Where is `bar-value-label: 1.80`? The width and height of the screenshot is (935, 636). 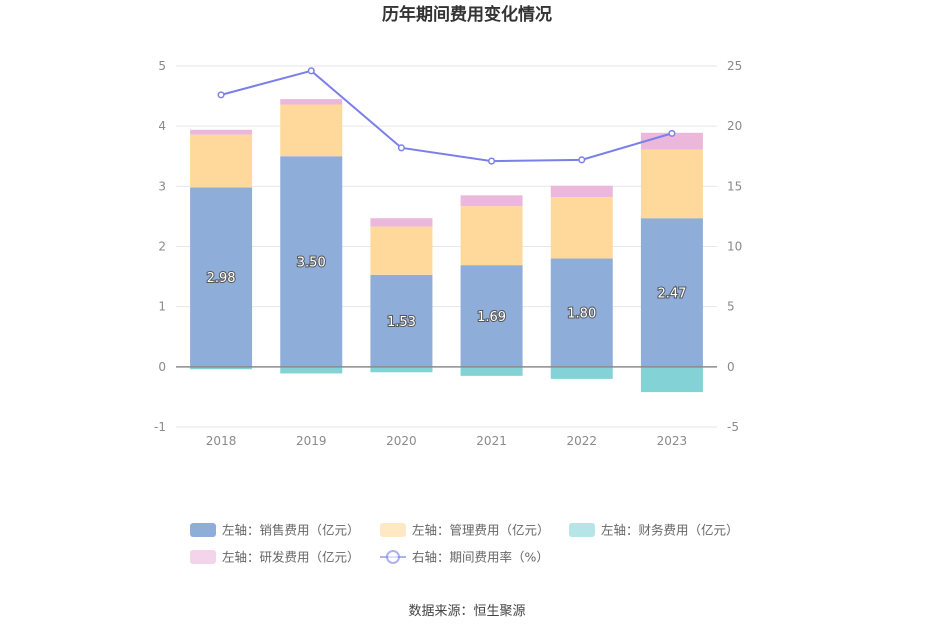
bar-value-label: 1.80 is located at coordinates (581, 314).